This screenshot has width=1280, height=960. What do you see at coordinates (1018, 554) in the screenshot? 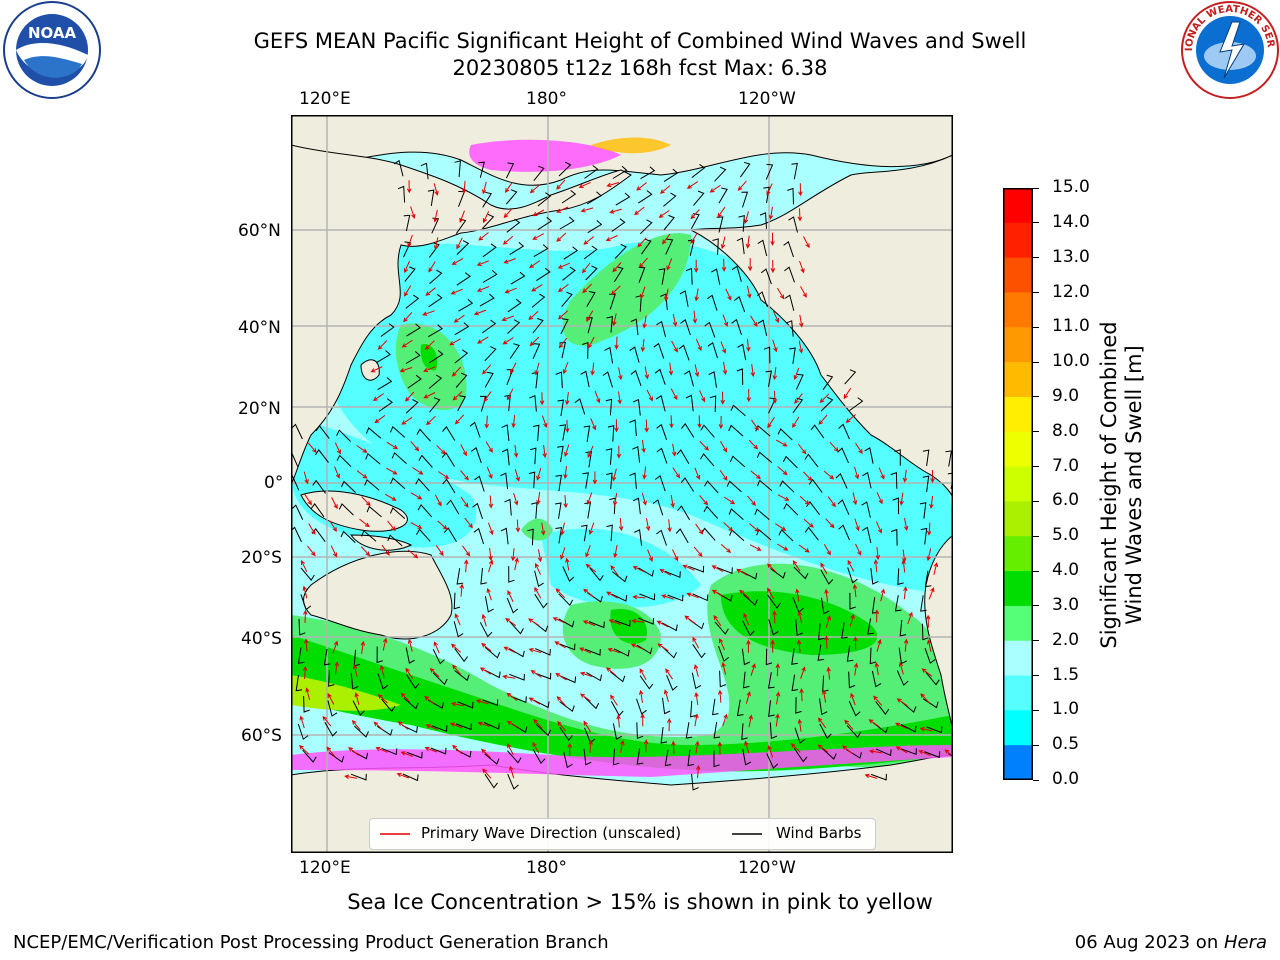
I see `colorbar-swatch` at bounding box center [1018, 554].